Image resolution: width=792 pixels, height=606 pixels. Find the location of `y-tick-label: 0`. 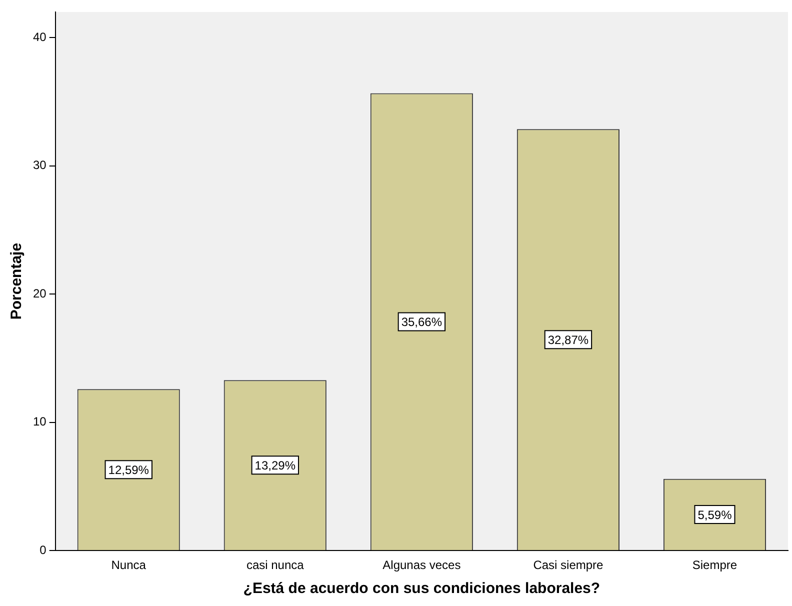

y-tick-label: 0 is located at coordinates (43, 549).